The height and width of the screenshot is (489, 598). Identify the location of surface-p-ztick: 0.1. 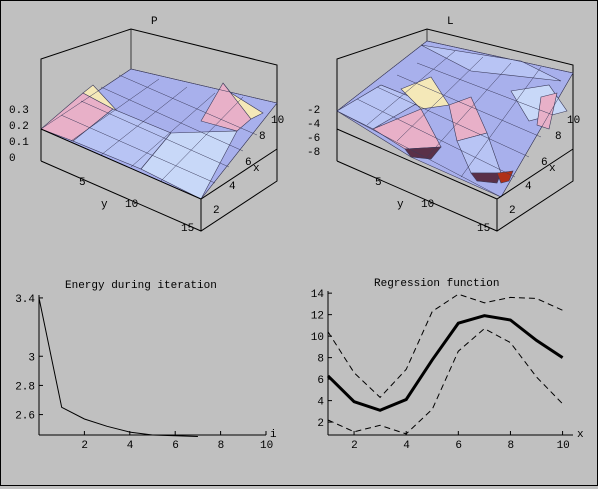
(19, 143).